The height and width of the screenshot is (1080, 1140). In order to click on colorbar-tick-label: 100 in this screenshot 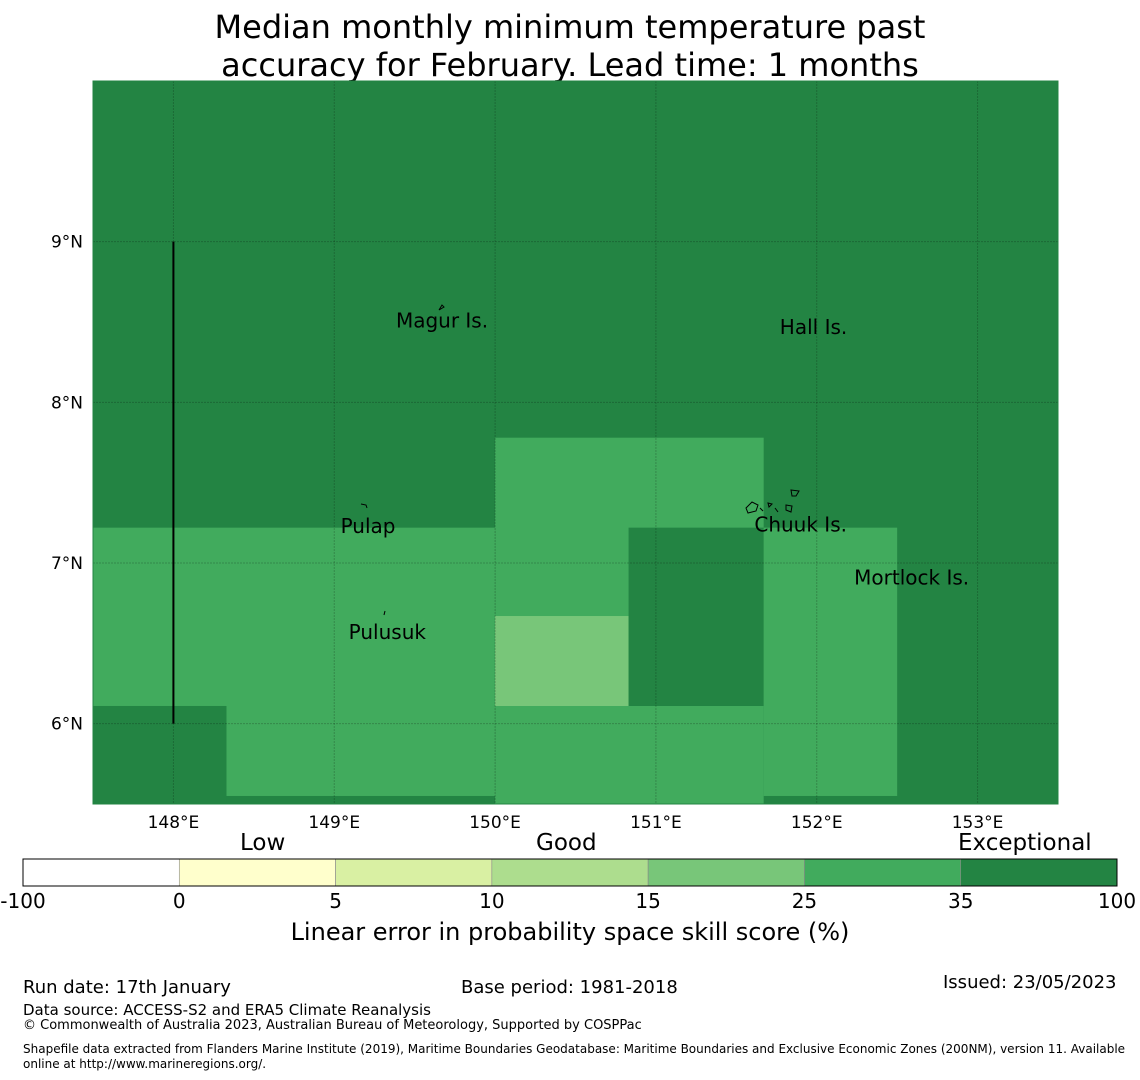, I will do `click(1117, 901)`.